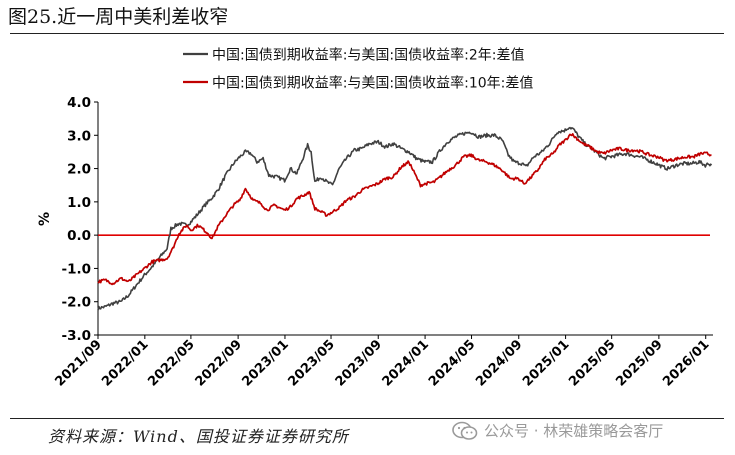 Image resolution: width=735 pixels, height=455 pixels. Describe the element at coordinates (265, 363) in the screenshot. I see `x-tick-label: 2023/01` at that location.